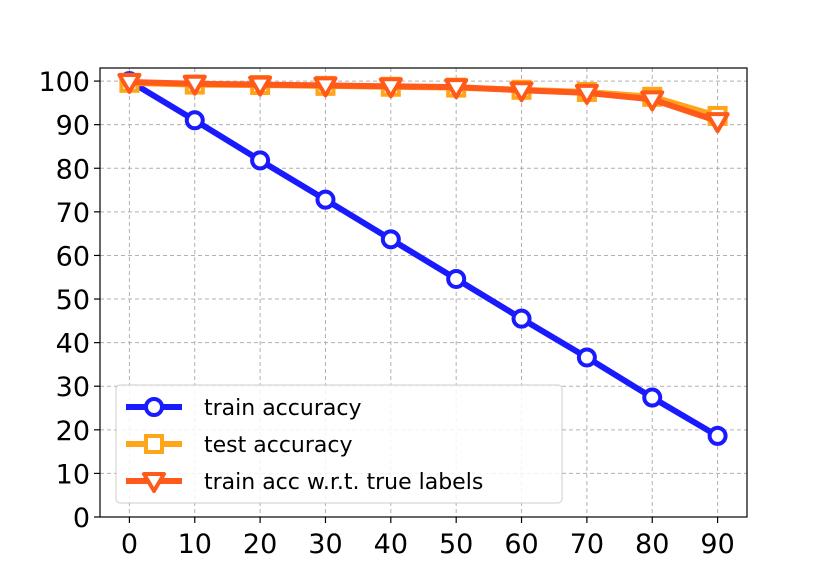 This screenshot has width=830, height=586. What do you see at coordinates (260, 544) in the screenshot?
I see `x-tick-label: 20` at bounding box center [260, 544].